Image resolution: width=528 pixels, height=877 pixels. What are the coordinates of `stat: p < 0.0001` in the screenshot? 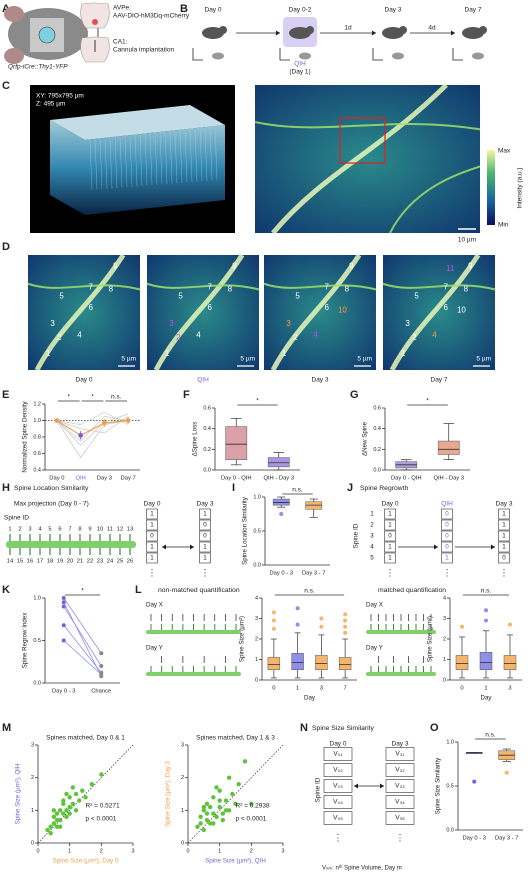 It's located at (101, 818).